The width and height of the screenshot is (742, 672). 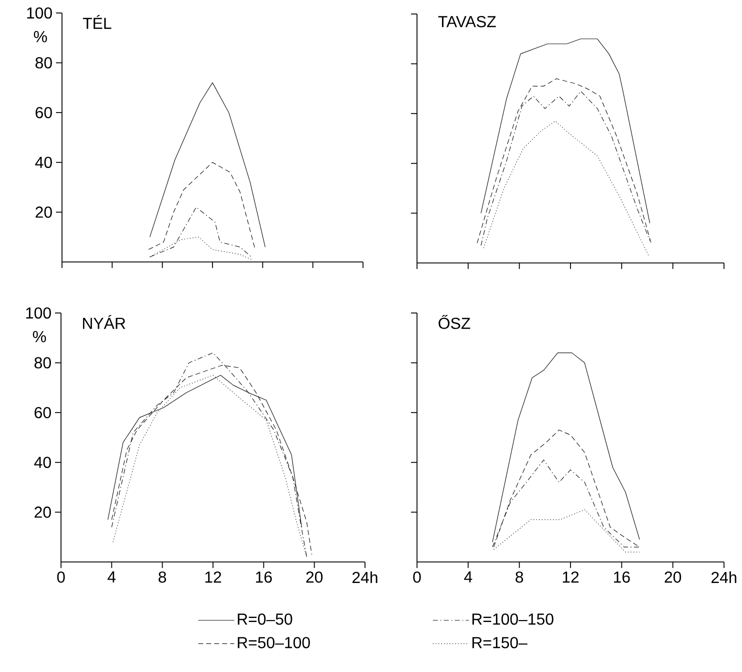 What do you see at coordinates (500, 642) in the screenshot?
I see `legend-label: R=150–` at bounding box center [500, 642].